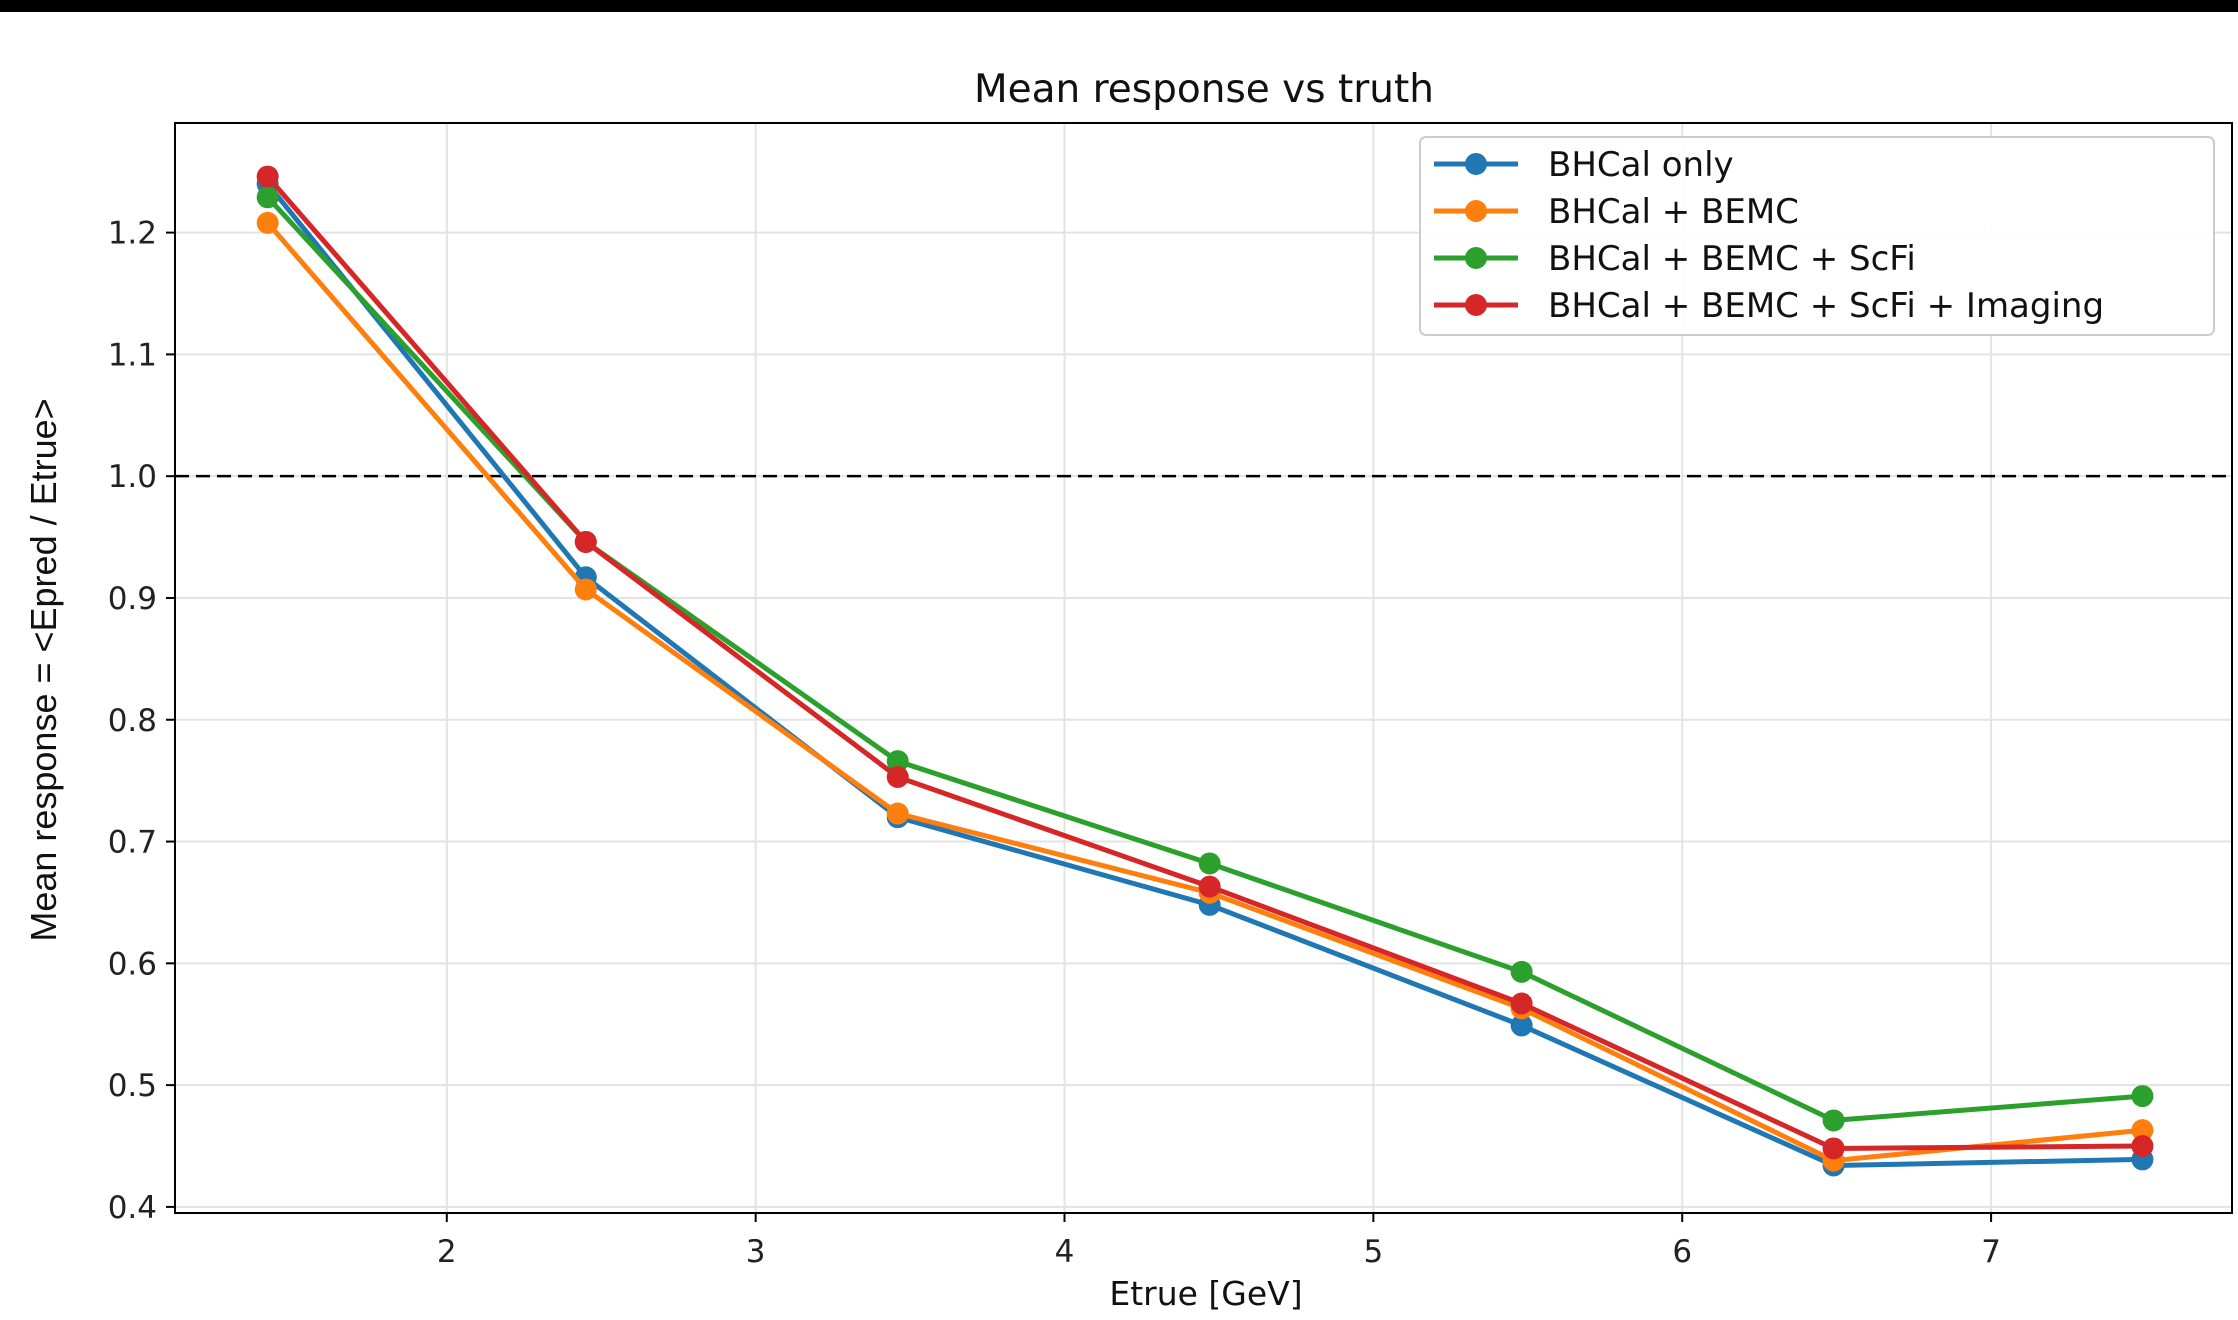 This screenshot has width=2238, height=1320. What do you see at coordinates (1641, 165) in the screenshot?
I see `legend-label: BHCal only` at bounding box center [1641, 165].